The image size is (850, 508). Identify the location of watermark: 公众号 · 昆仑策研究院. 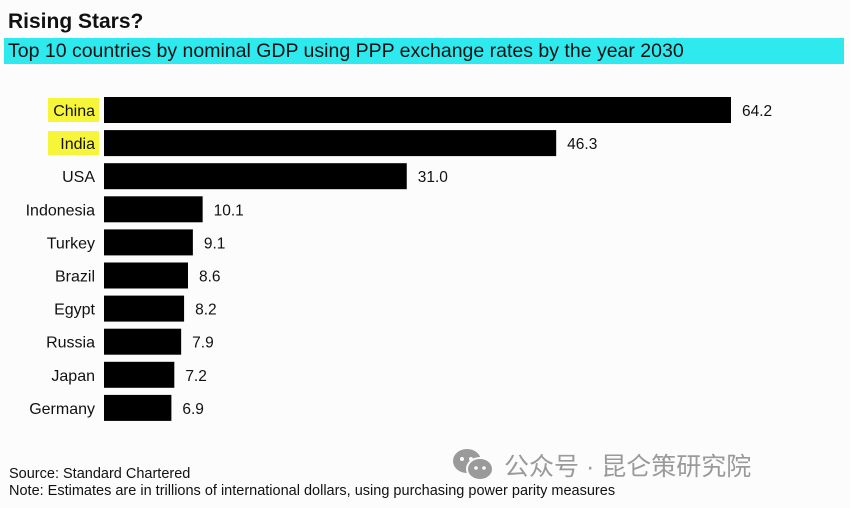
(601, 465).